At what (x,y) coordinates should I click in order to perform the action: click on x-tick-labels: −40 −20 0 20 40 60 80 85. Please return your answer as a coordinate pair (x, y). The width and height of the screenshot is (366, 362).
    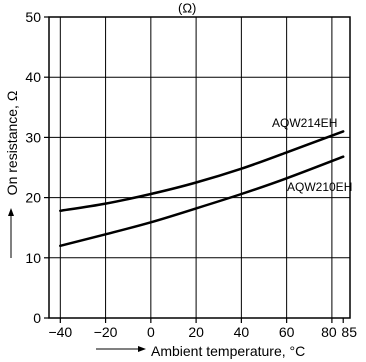
    Looking at the image, I should click on (202, 332).